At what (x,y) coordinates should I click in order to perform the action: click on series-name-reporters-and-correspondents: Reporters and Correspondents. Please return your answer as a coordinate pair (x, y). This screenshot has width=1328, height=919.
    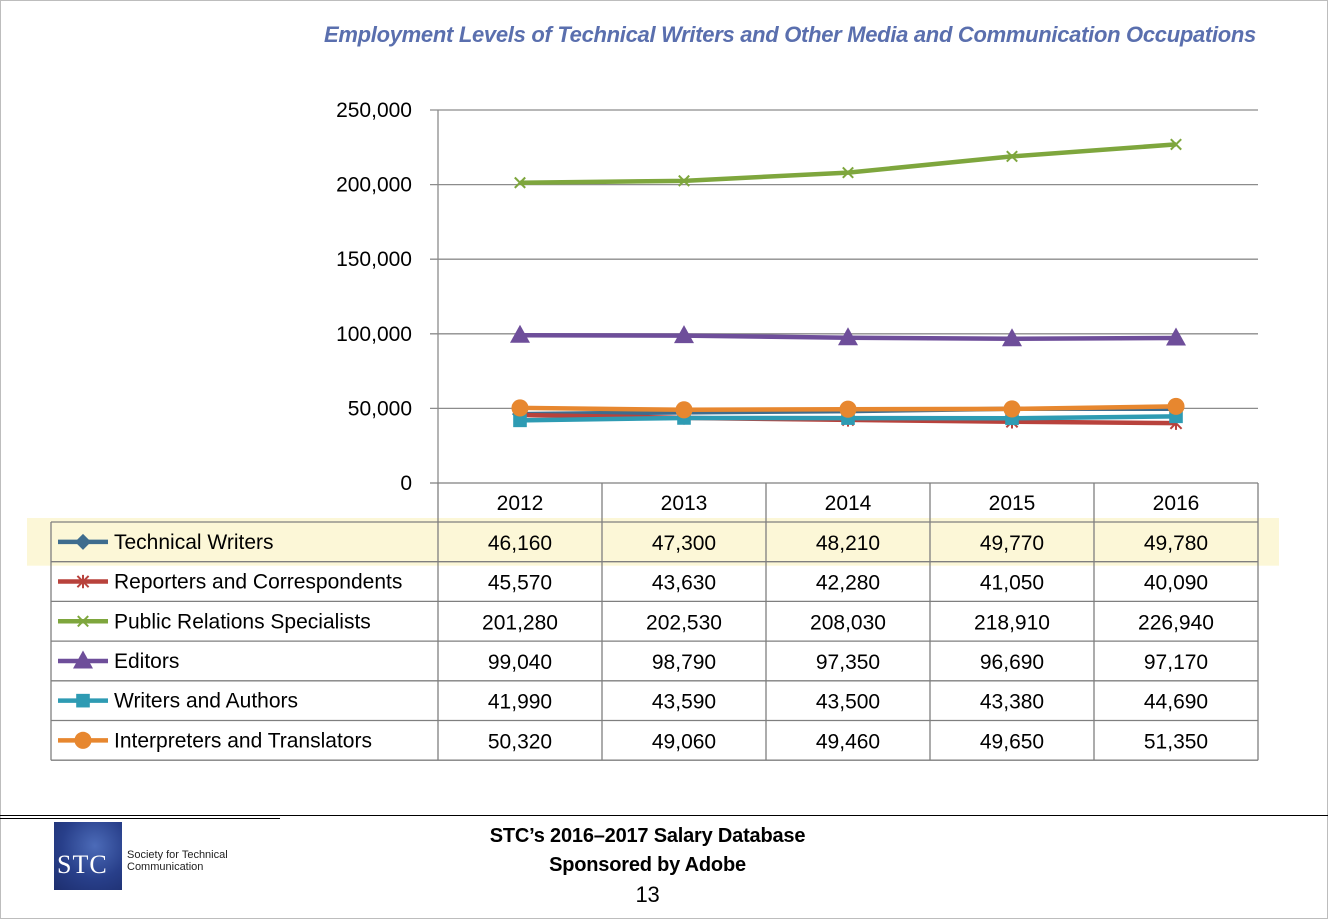
    Looking at the image, I should click on (258, 582).